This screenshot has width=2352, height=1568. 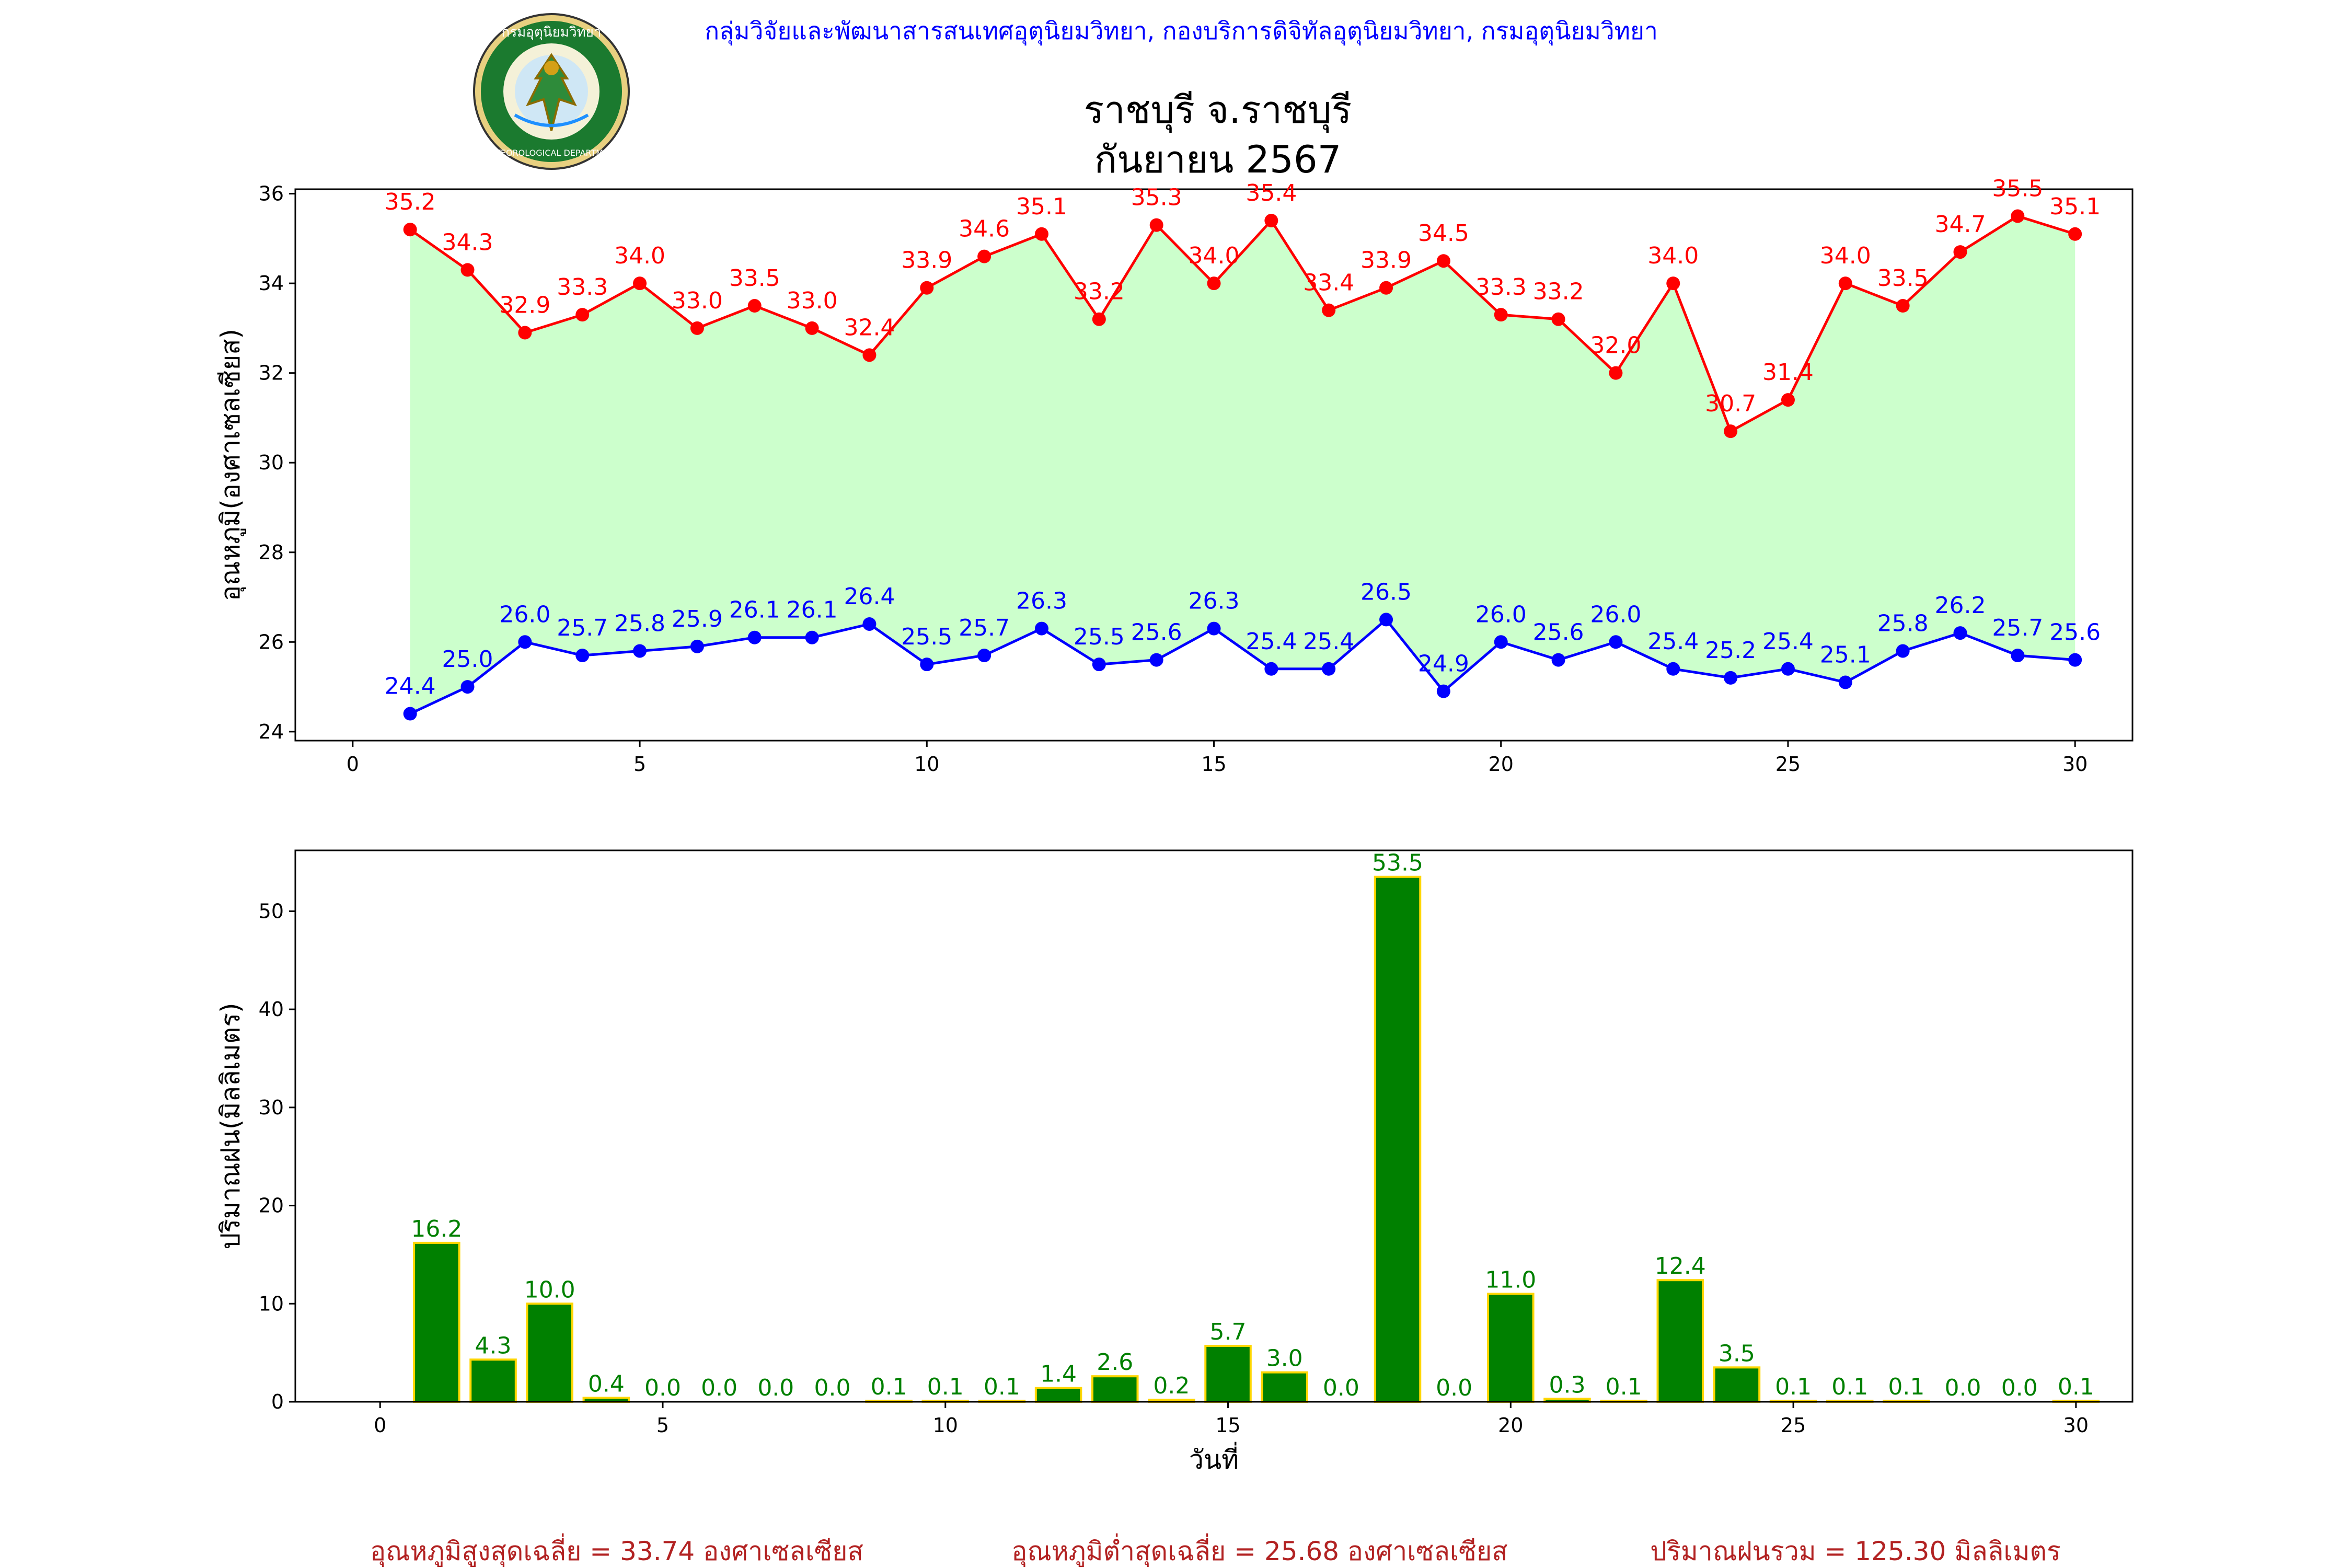 I want to click on rainfall-bar-label: 4.3, so click(x=493, y=1345).